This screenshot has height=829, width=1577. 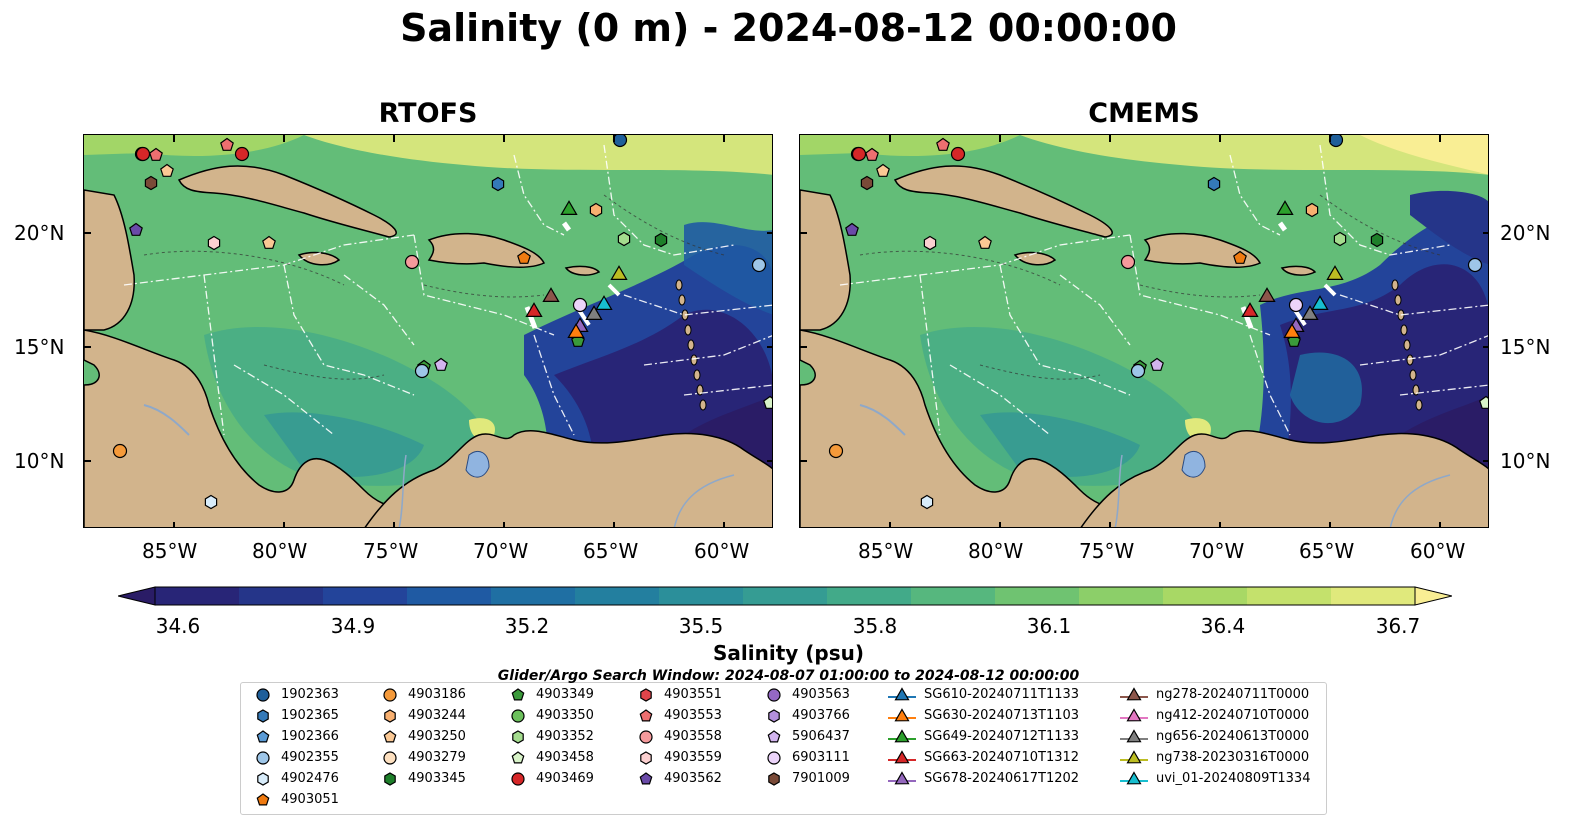 What do you see at coordinates (611, 551) in the screenshot?
I see `lon-label-left-65w: 65°W` at bounding box center [611, 551].